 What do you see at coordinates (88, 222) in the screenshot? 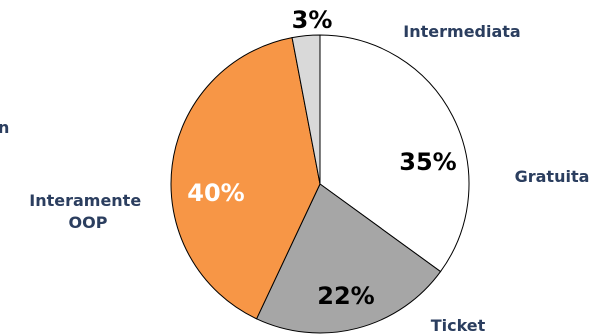
I see `category-label-interamente-line2: OOP` at bounding box center [88, 222].